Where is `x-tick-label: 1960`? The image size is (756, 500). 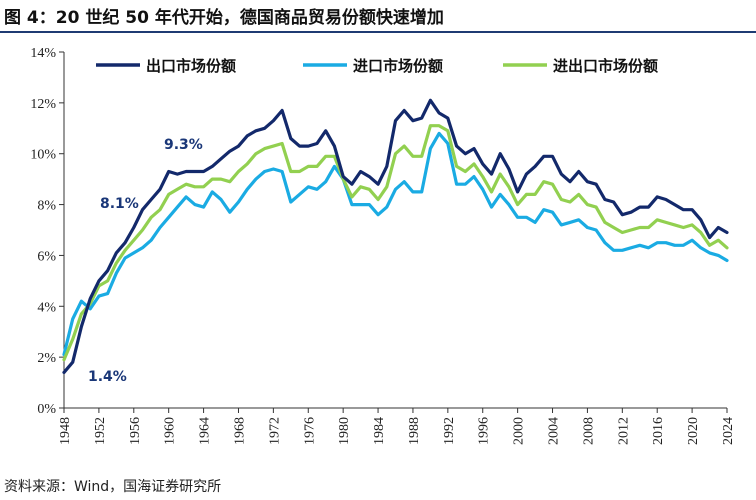 x-tick-label: 1960 is located at coordinates (170, 431).